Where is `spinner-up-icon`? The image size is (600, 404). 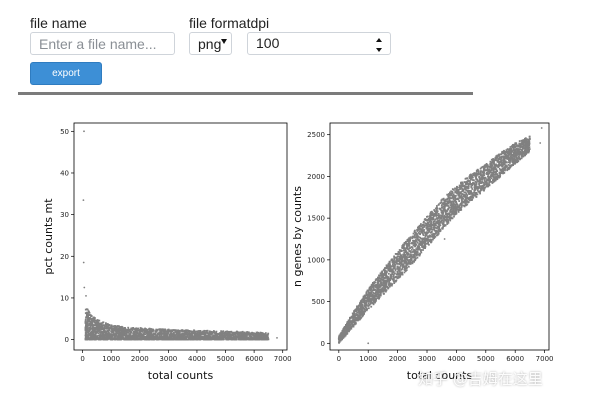
spinner-up-icon is located at coordinates (379, 40).